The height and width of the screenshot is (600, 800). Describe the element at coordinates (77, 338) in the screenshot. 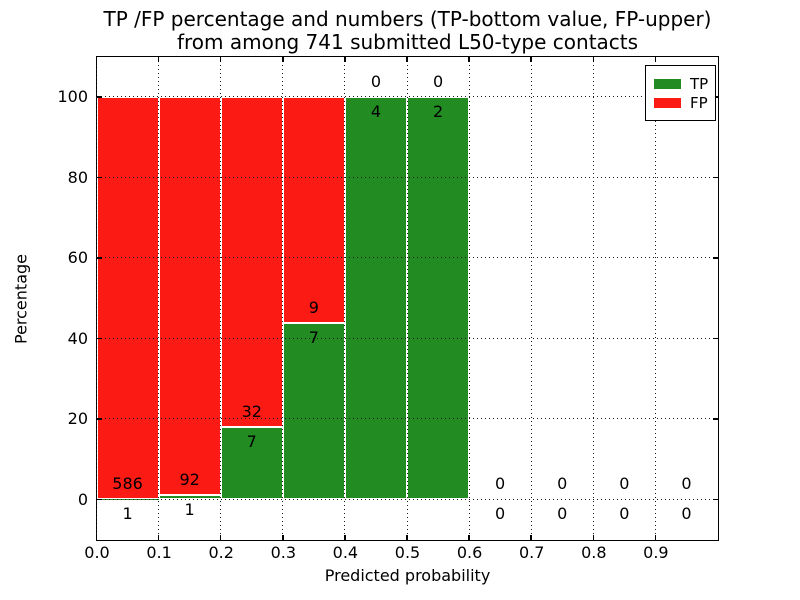

I see `y-tick-label: 40` at that location.